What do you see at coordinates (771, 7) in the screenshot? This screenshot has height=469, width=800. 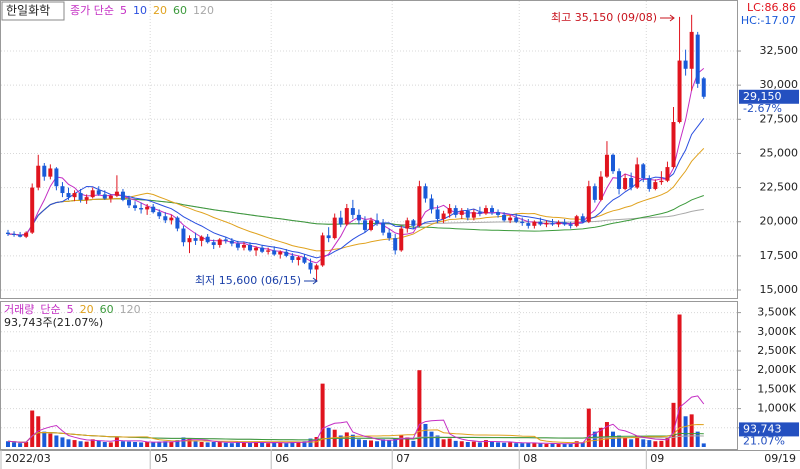 I see `lc-label: LC:86.86` at bounding box center [771, 7].